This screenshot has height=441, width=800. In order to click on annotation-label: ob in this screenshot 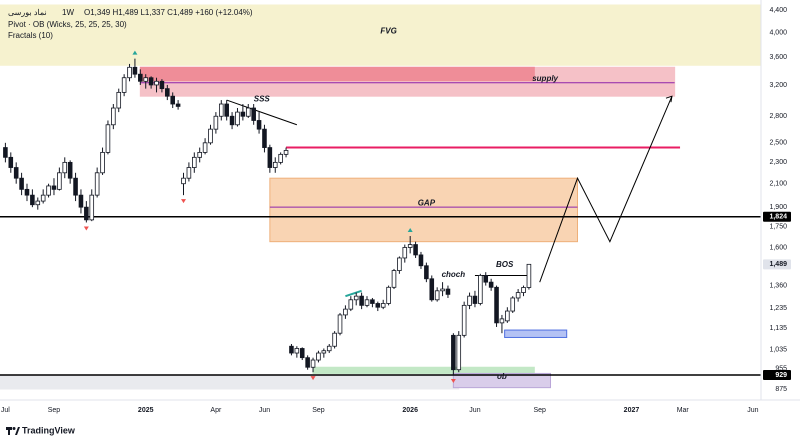, I will do `click(502, 376)`.